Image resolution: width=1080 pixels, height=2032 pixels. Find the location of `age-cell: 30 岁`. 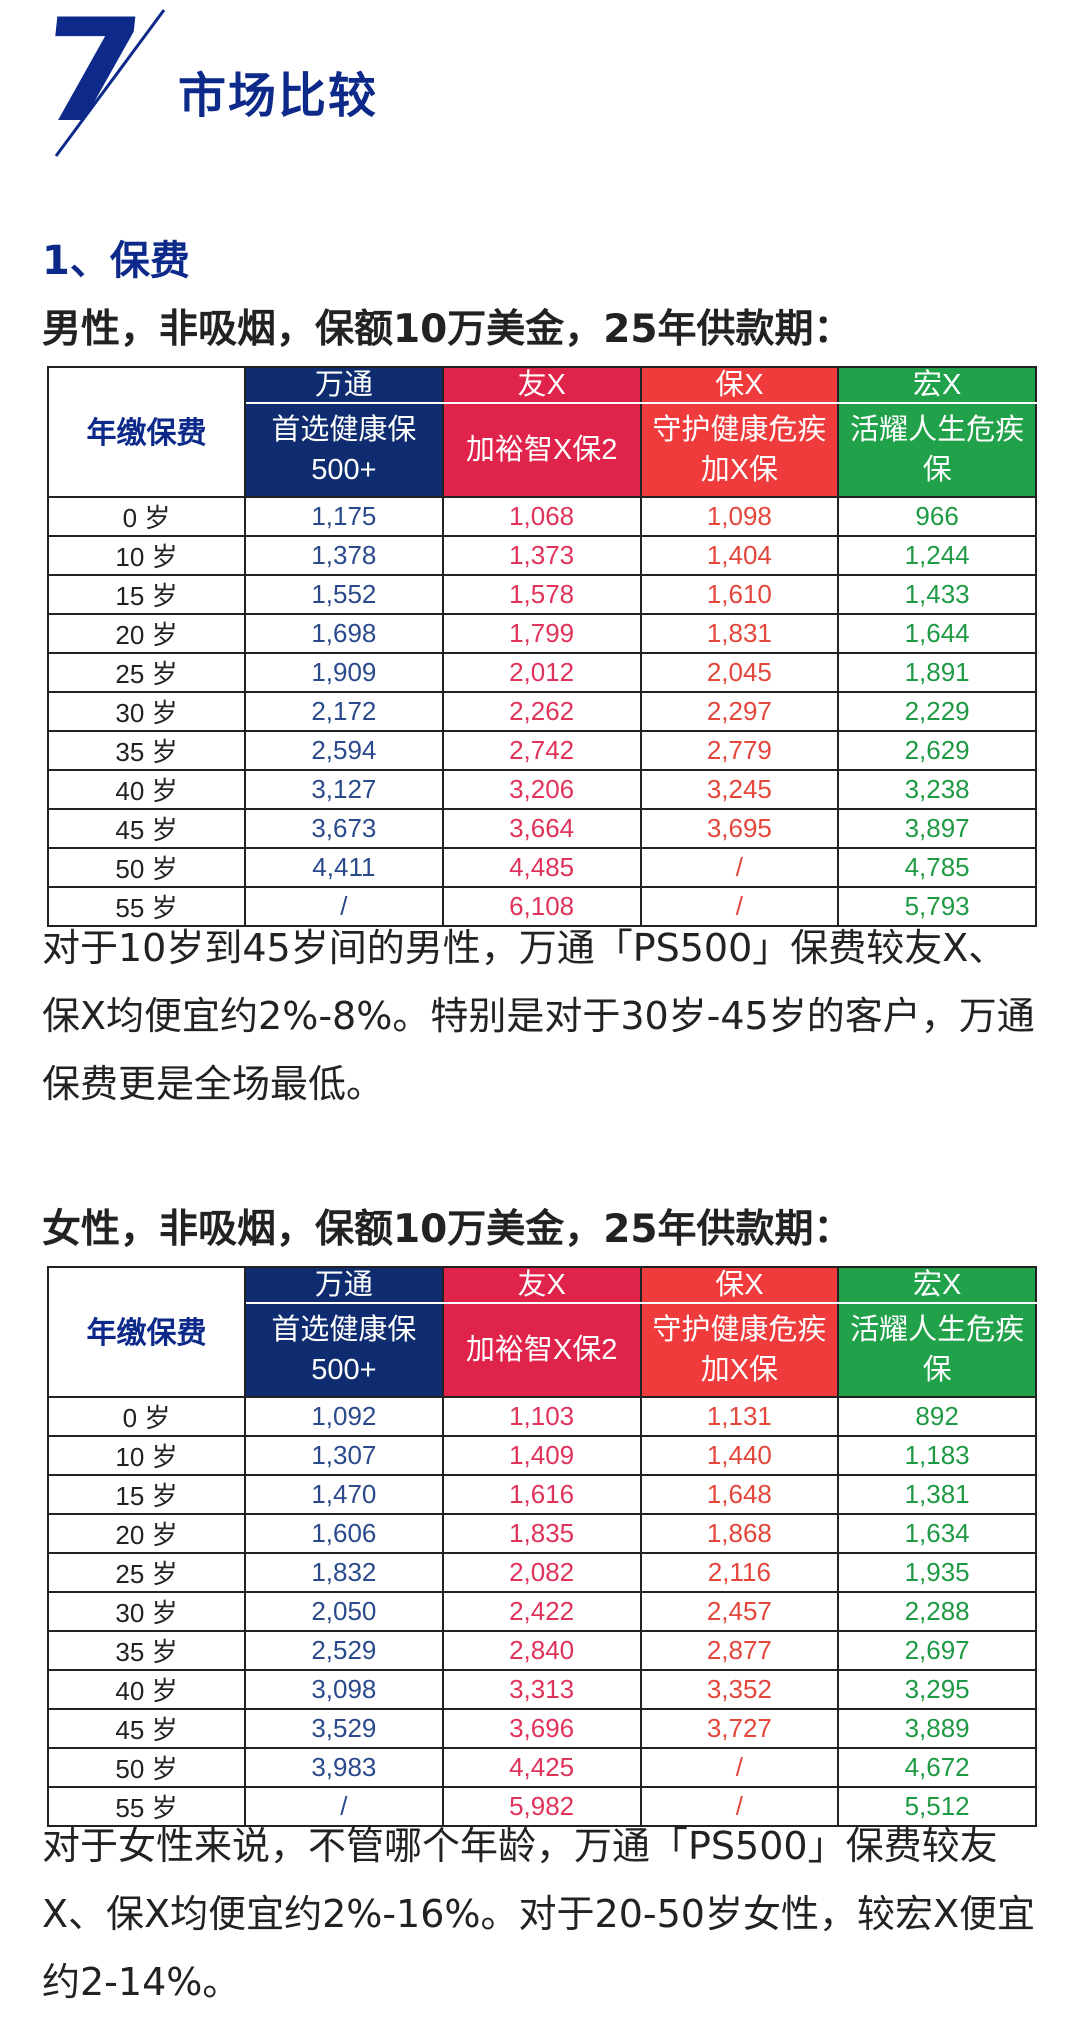

age-cell: 30 岁 is located at coordinates (146, 1611).